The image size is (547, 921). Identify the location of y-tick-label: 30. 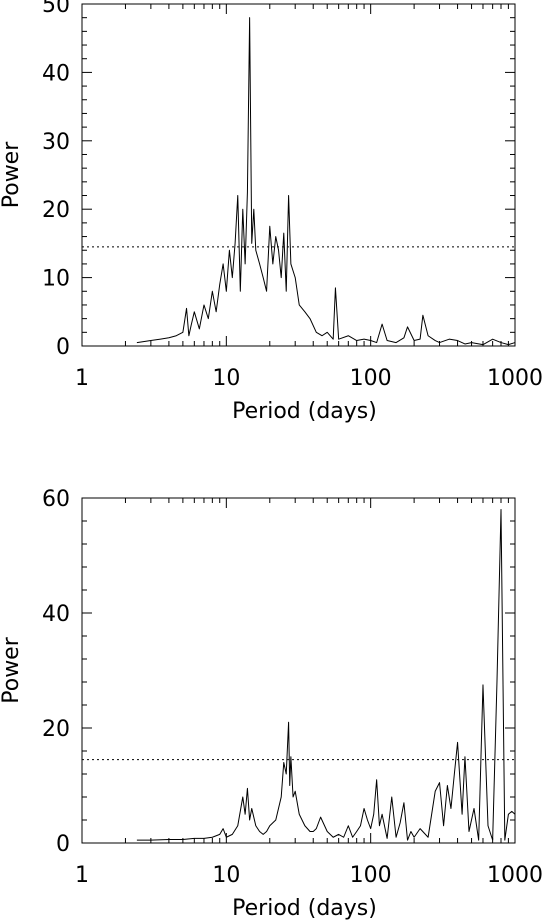
(56, 142).